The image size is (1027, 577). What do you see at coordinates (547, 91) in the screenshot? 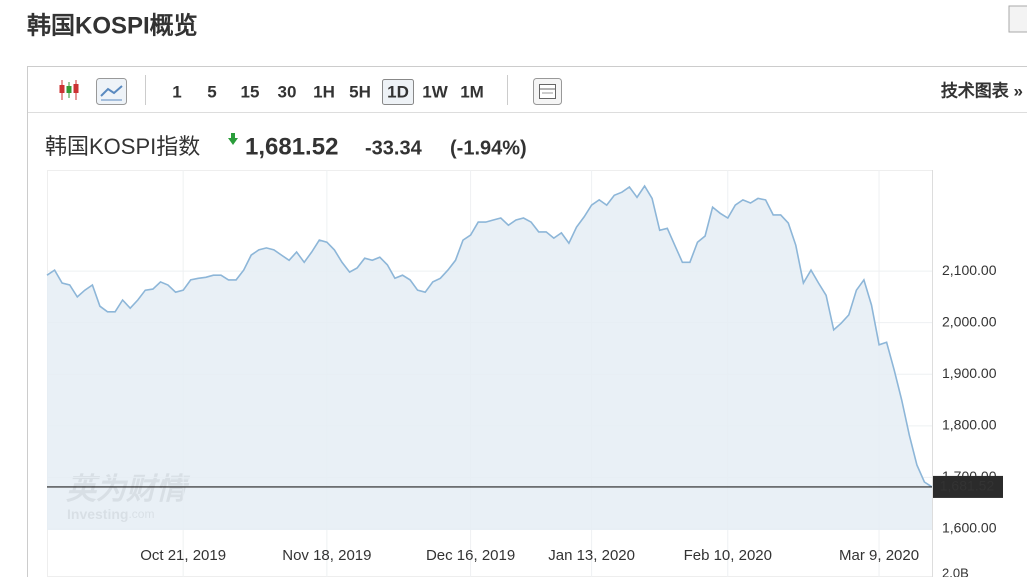
I see `settings-icon` at bounding box center [547, 91].